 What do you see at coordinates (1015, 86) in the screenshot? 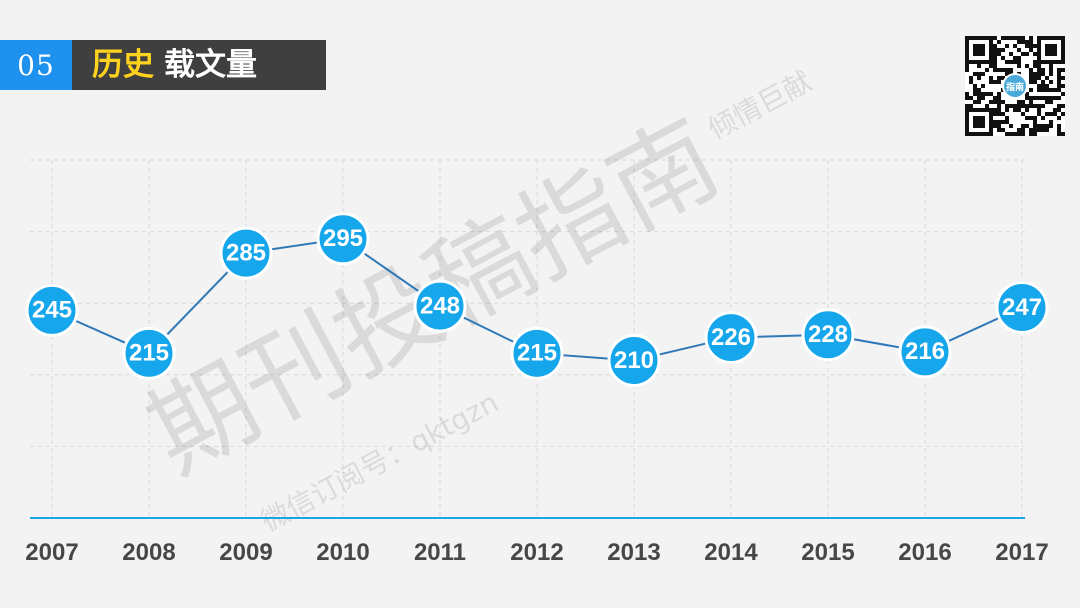
I see `qr-center-badge: 指南` at bounding box center [1015, 86].